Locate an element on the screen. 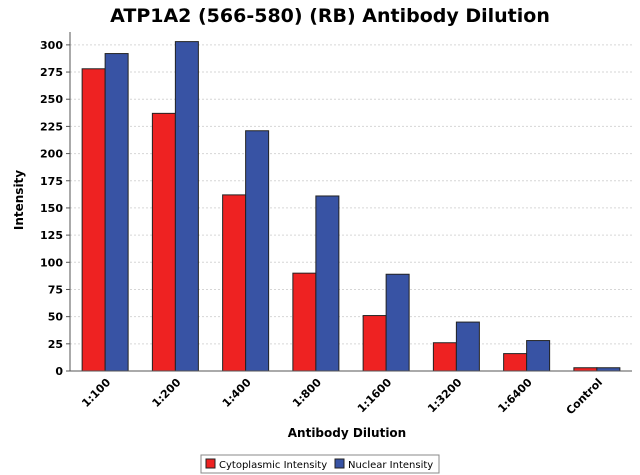 This screenshot has width=640, height=475. chart-title: ATP1A2 (566-580) (RB) Antibody Dilution is located at coordinates (330, 16).